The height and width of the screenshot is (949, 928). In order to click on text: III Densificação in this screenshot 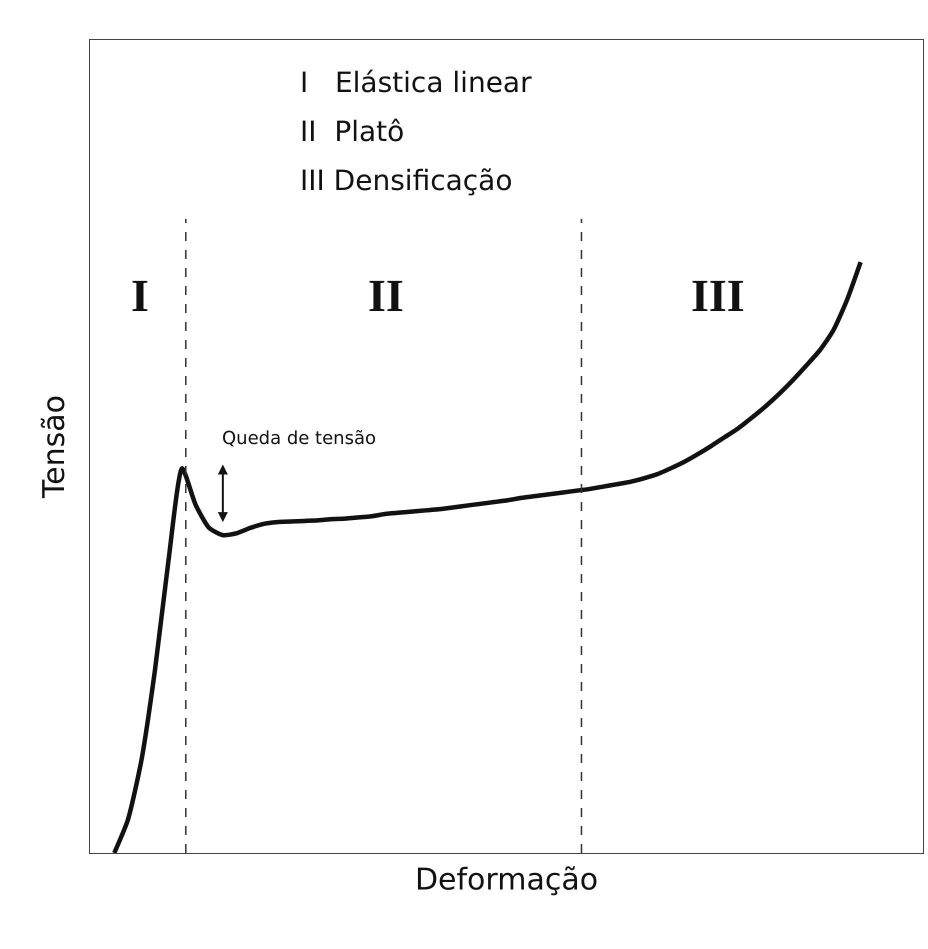, I will do `click(406, 180)`.